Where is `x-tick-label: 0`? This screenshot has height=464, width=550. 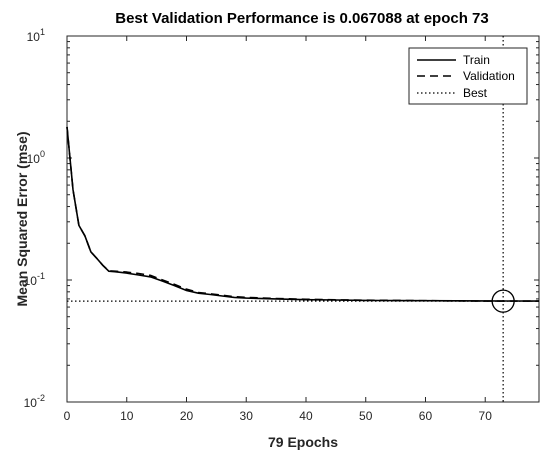 x-tick-label: 0 is located at coordinates (67, 416).